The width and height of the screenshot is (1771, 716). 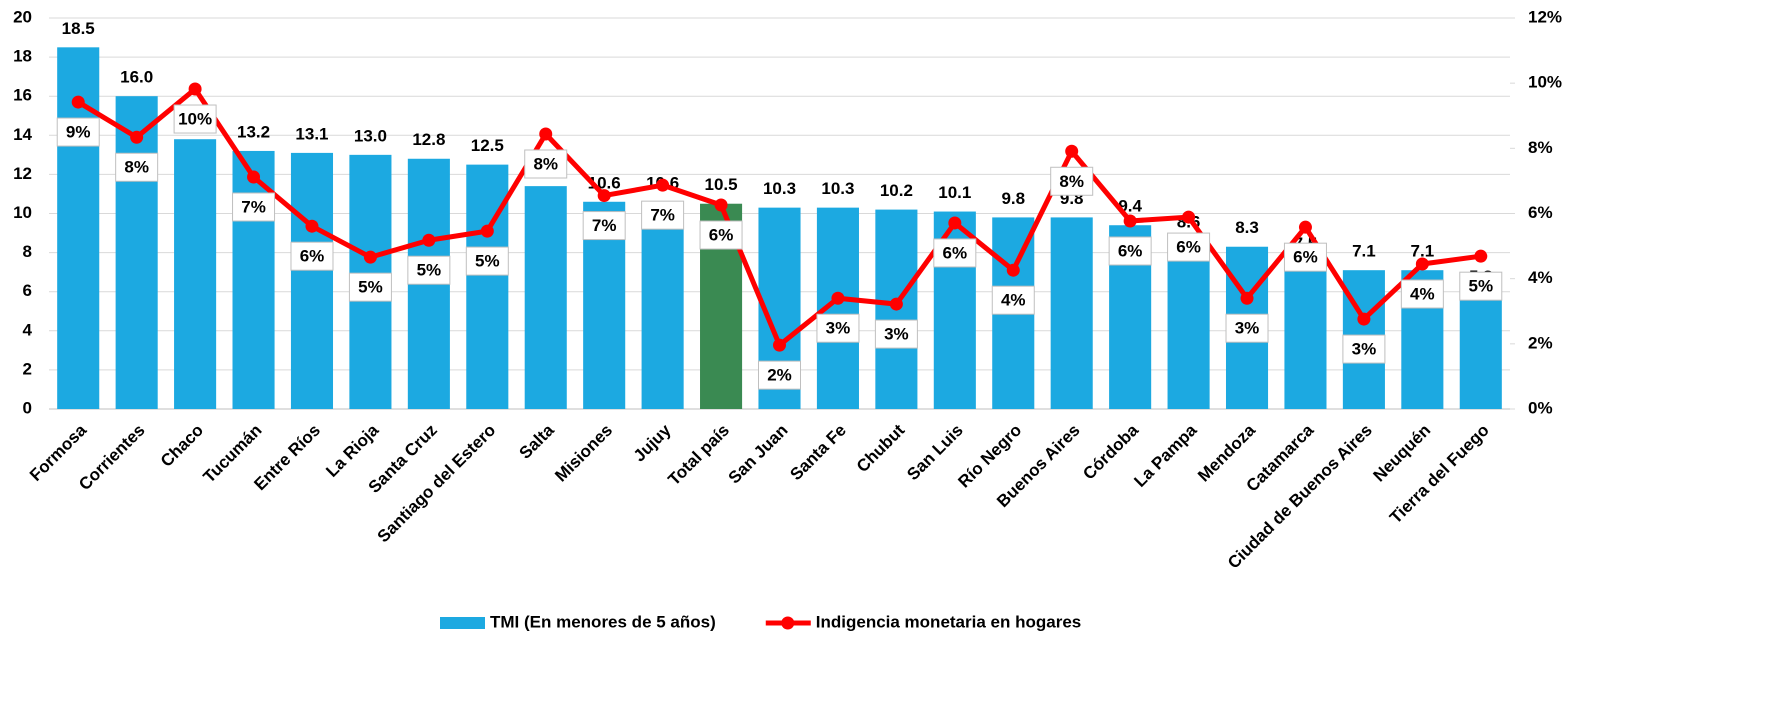 I want to click on x-tick-label: San Juan, so click(x=758, y=454).